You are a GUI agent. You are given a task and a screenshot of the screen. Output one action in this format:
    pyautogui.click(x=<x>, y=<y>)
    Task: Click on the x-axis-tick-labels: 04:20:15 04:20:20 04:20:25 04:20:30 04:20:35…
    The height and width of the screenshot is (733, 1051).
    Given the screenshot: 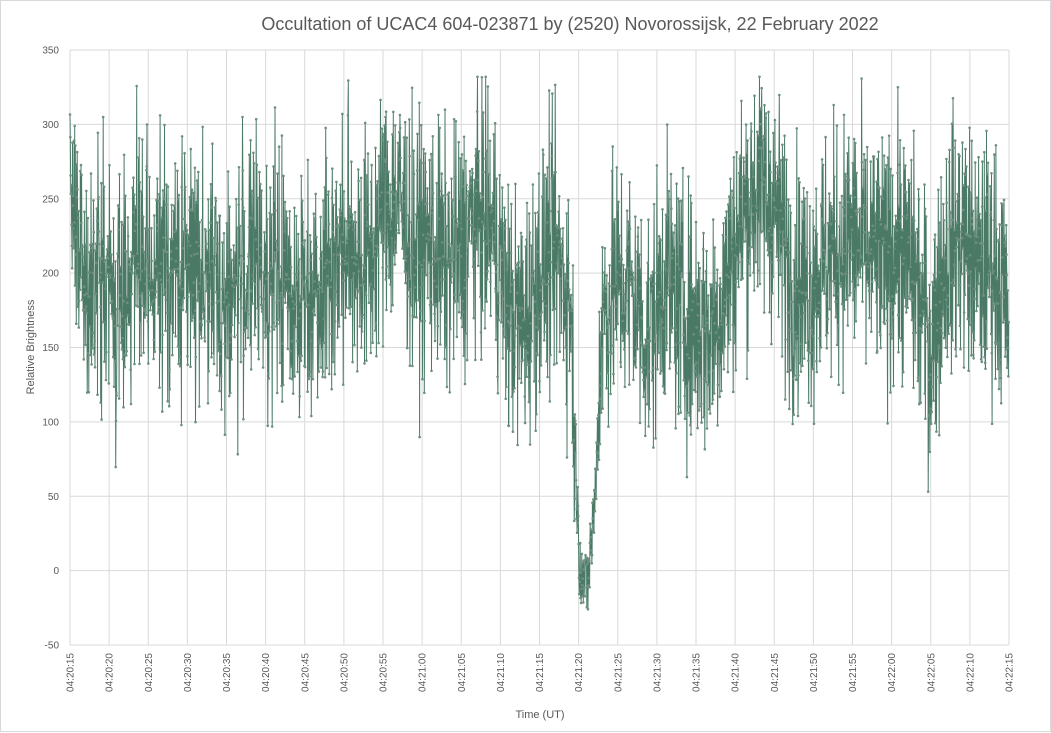 What is the action you would take?
    pyautogui.click(x=541, y=672)
    